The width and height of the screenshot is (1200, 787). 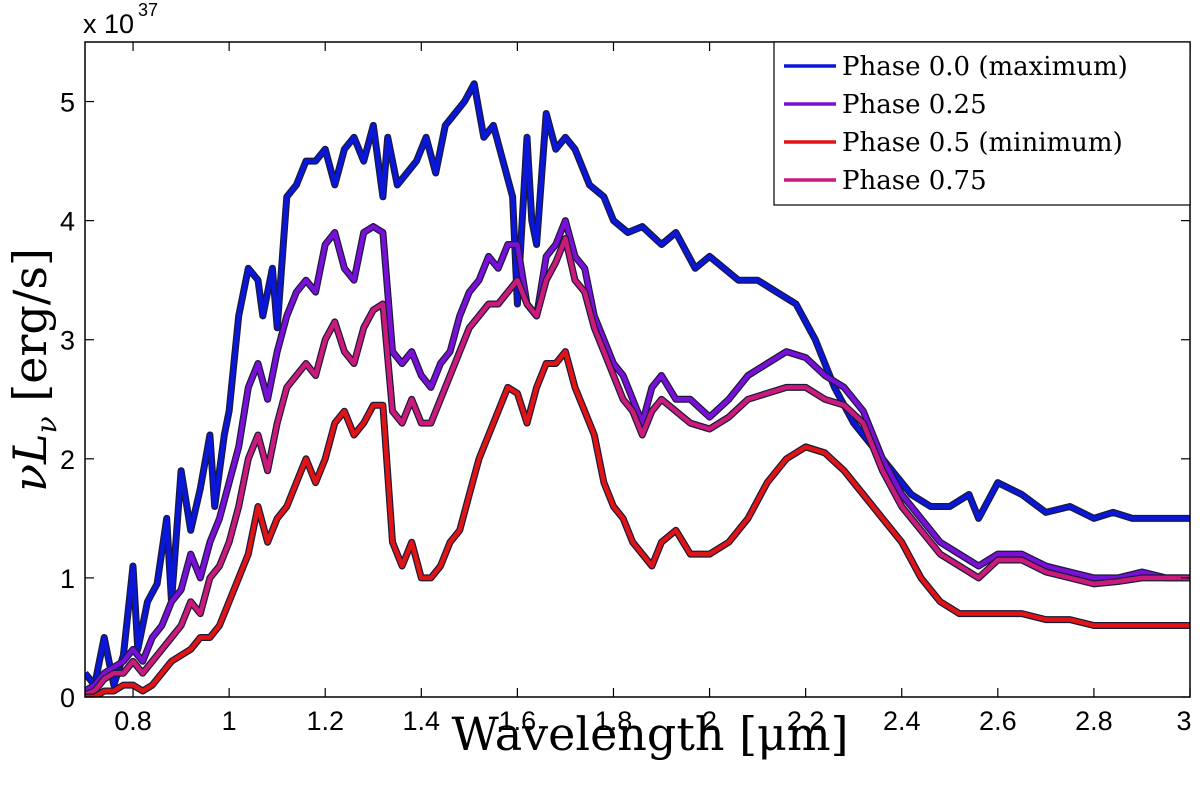 I want to click on y-tick-label: 2, so click(x=67, y=460).